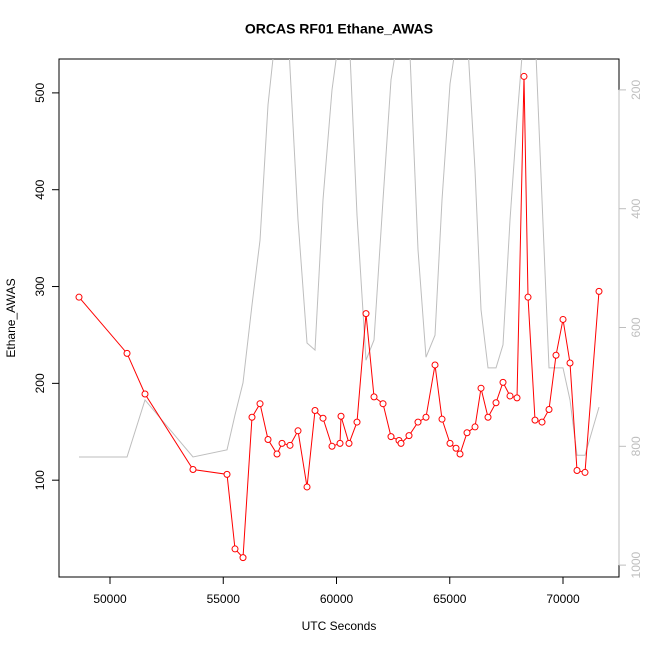  What do you see at coordinates (110, 599) in the screenshot?
I see `x-tick-label: 50000` at bounding box center [110, 599].